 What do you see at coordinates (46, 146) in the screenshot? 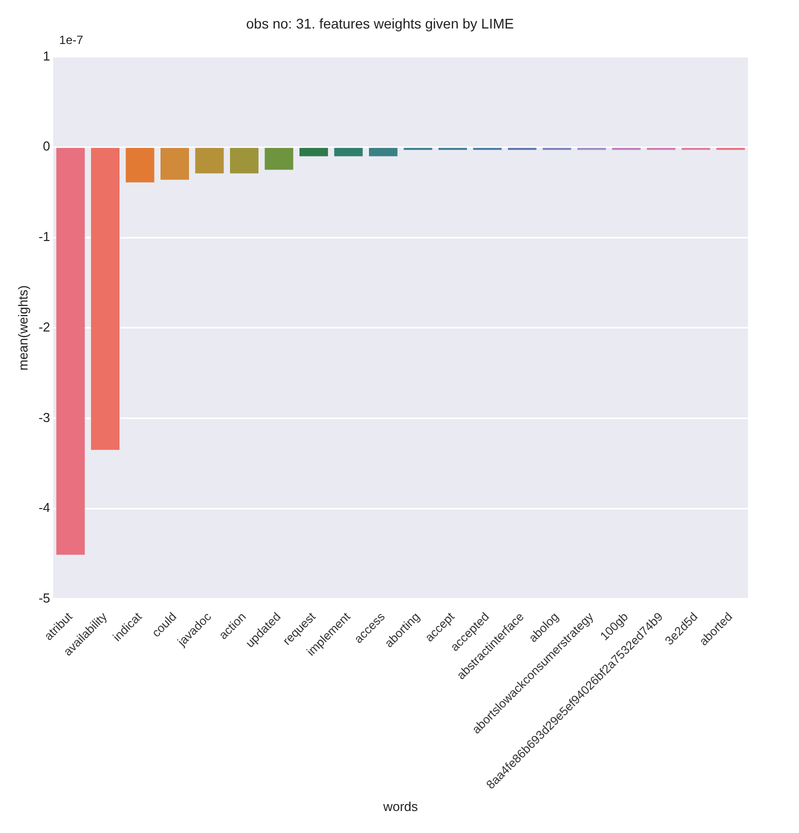
I see `y-tick-label: 0` at bounding box center [46, 146].